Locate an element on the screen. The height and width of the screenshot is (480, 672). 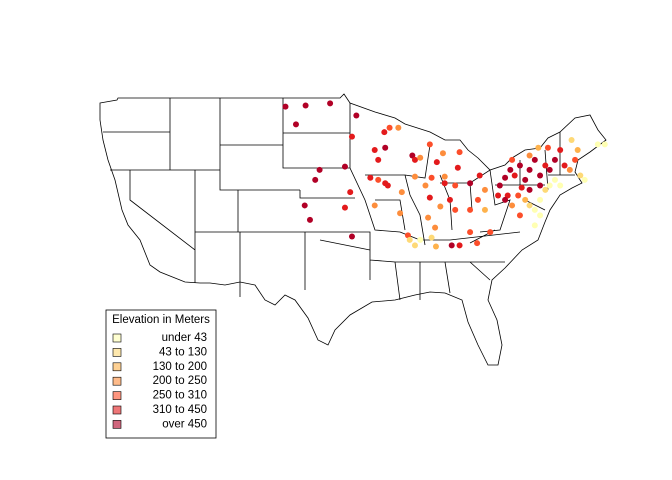
legend-label: 200 to 250 is located at coordinates (180, 381).